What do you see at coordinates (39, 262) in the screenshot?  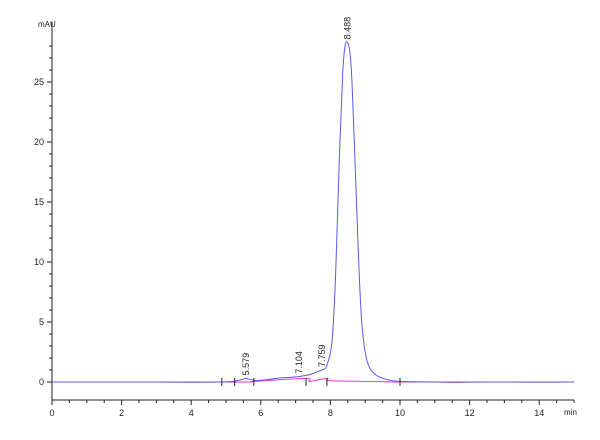 I see `y-tick-label: 10` at bounding box center [39, 262].